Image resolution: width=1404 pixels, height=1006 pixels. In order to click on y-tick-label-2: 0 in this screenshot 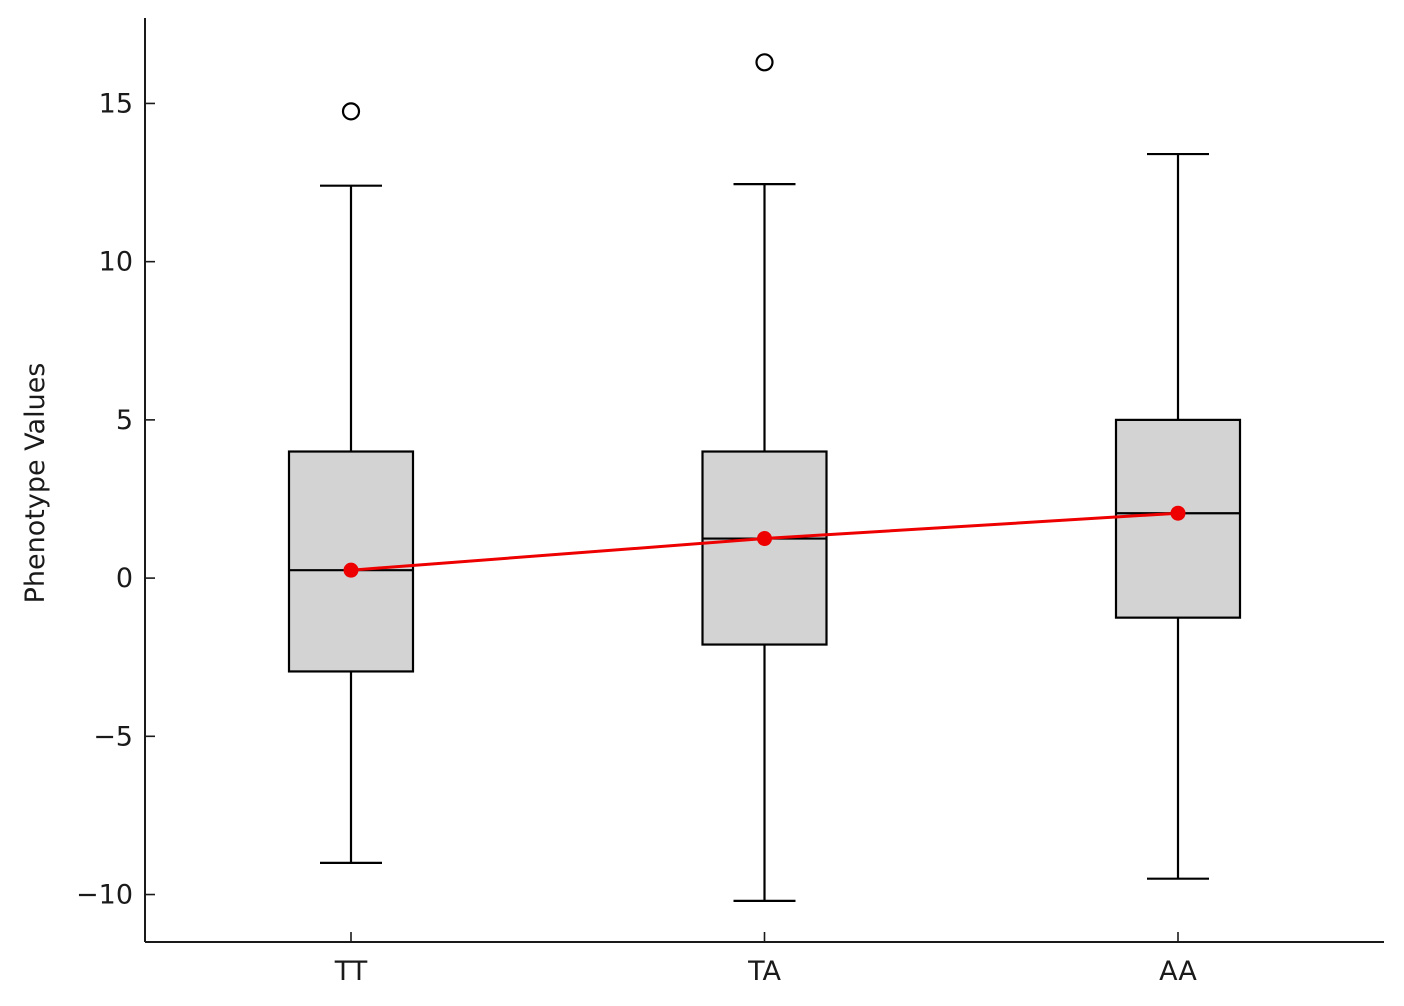, I will do `click(124, 578)`.